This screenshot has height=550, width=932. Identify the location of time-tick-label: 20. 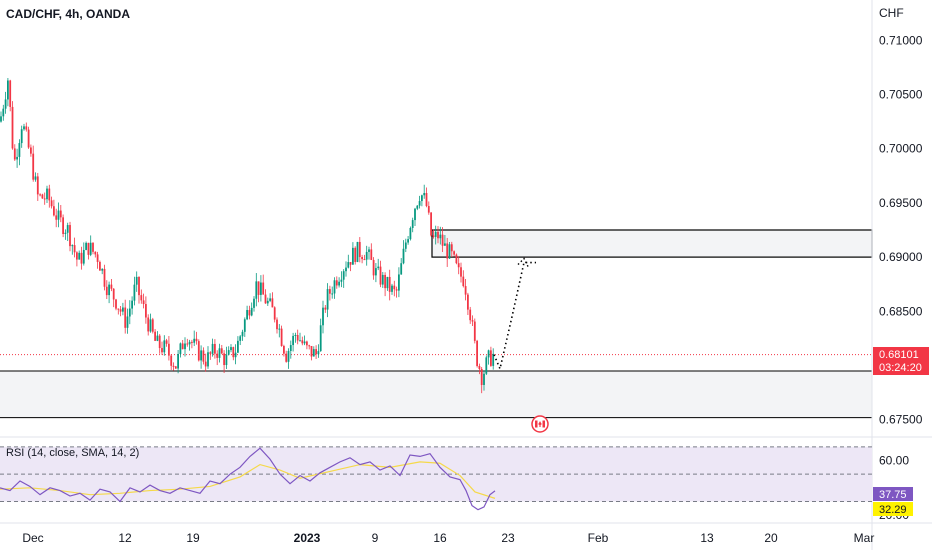
(771, 538).